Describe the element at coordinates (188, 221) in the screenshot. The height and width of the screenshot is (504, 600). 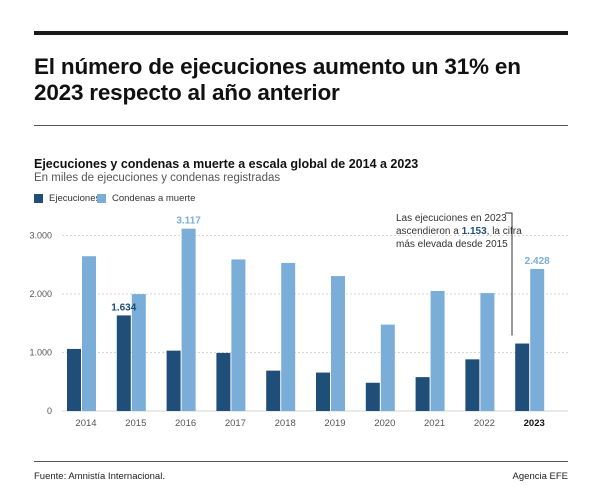
I see `data-label: 3.117` at that location.